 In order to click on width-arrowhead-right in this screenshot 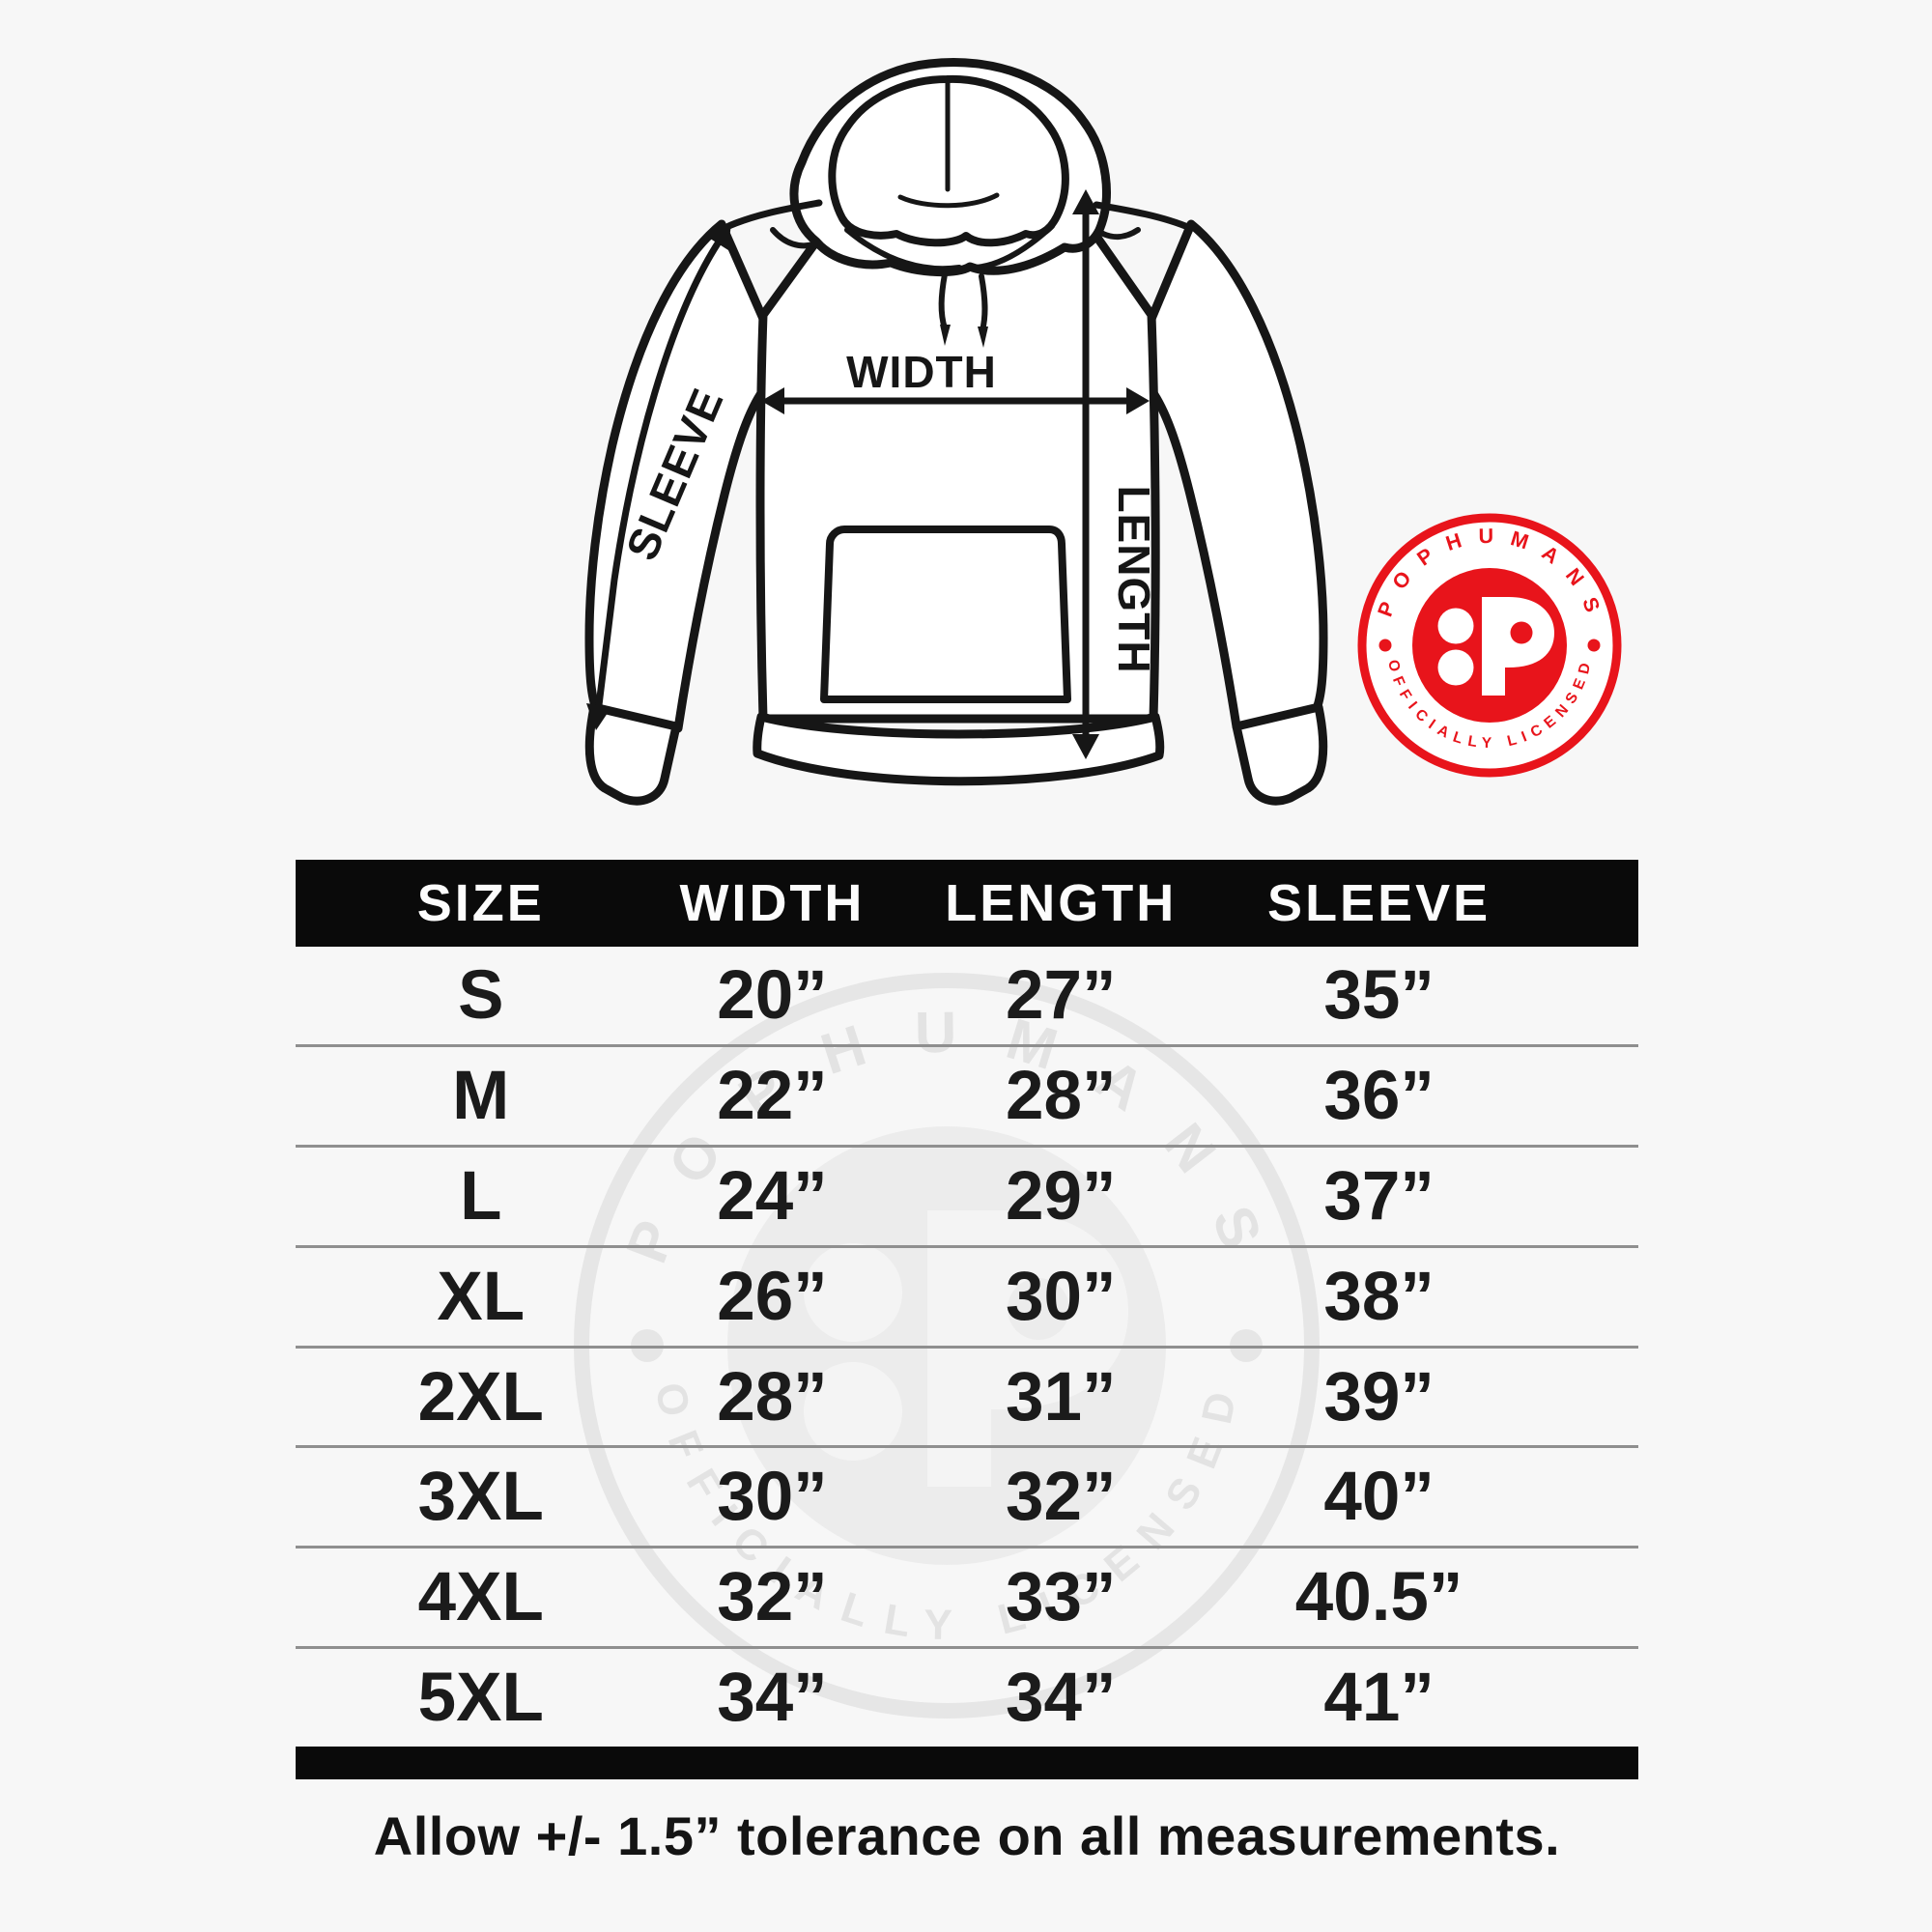, I will do `click(1138, 400)`.